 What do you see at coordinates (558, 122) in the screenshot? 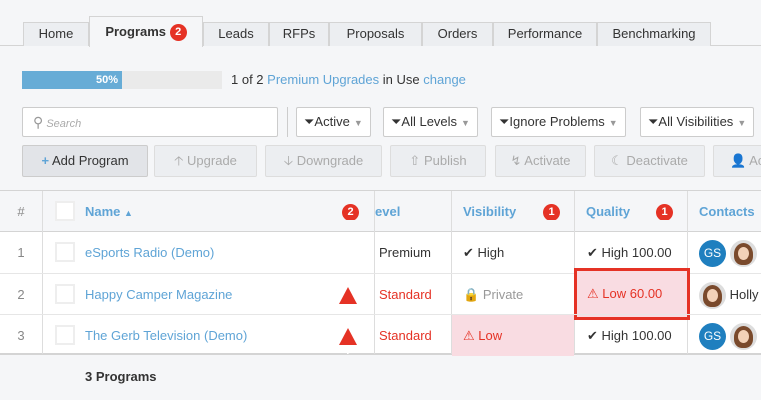
I see `problems-filter: ⏷Ignore Problems ▼` at bounding box center [558, 122].